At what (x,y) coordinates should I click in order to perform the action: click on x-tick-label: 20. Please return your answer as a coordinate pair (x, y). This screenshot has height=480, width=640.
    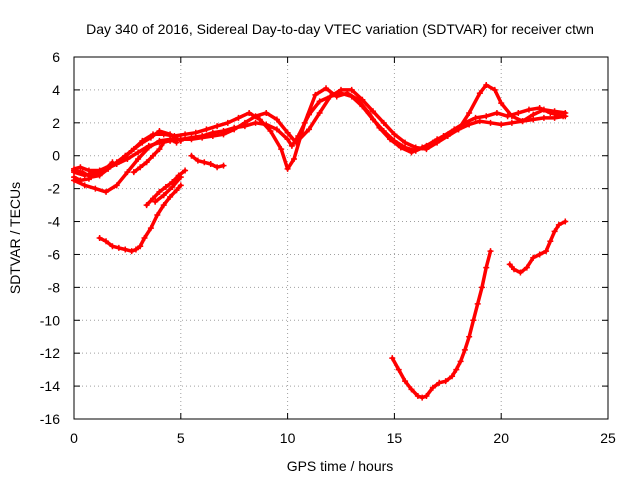
    Looking at the image, I should click on (501, 438).